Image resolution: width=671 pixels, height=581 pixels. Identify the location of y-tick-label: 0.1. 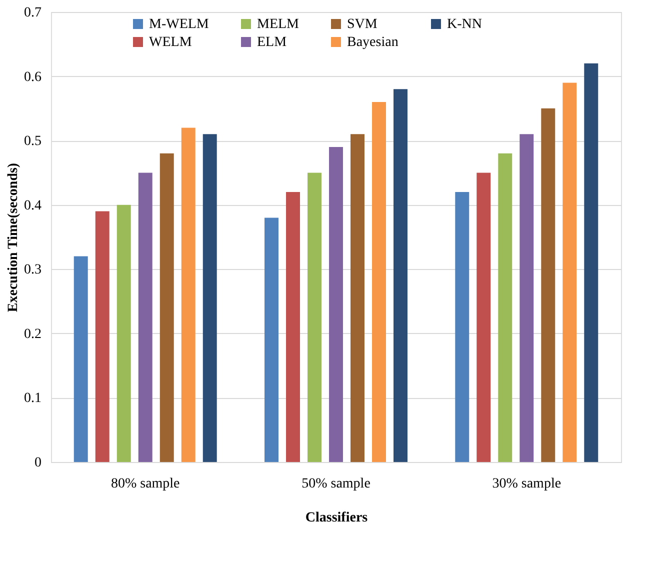
(33, 398).